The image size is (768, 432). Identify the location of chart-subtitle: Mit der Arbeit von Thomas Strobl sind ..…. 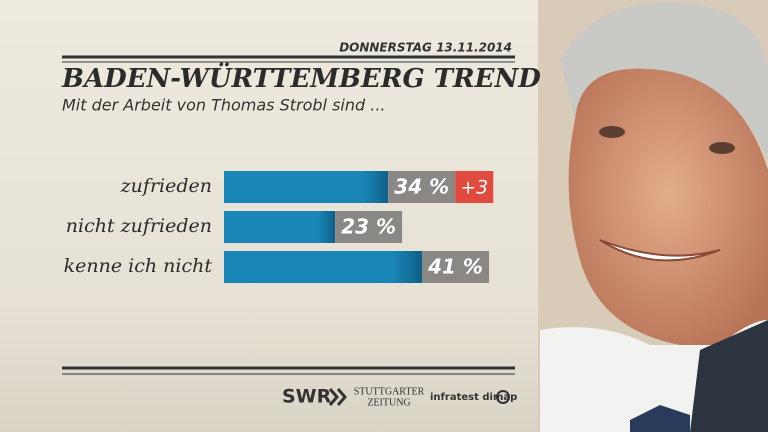
(224, 105).